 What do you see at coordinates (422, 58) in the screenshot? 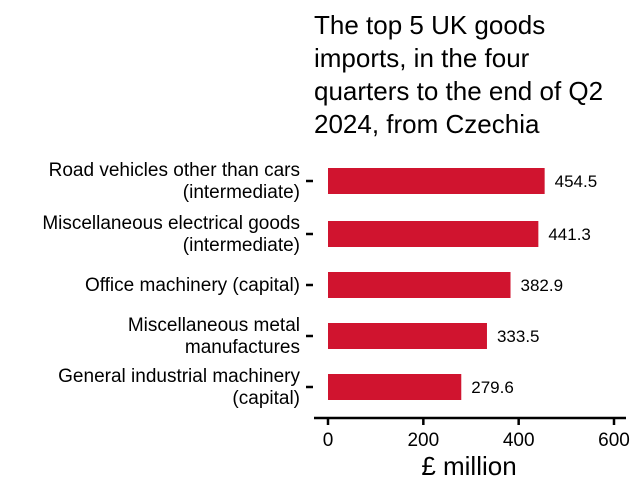
I see `chart-title-line: imports, in the four` at bounding box center [422, 58].